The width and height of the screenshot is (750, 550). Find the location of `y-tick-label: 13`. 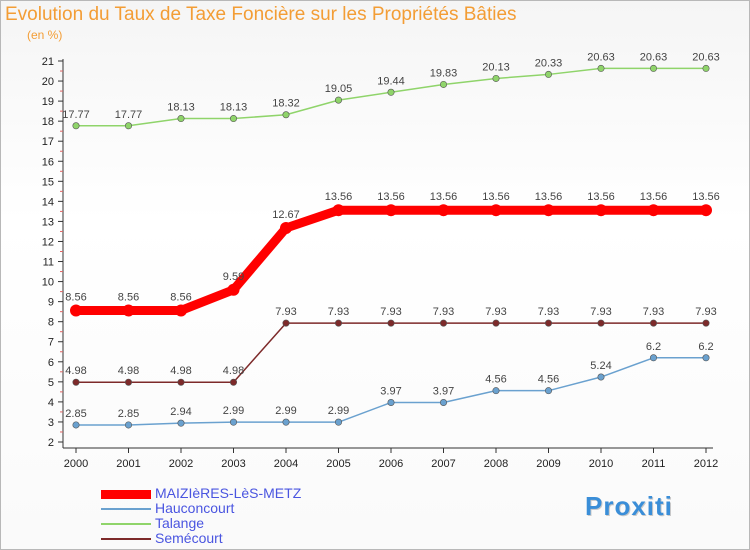

y-tick-label: 13 is located at coordinates (48, 222).